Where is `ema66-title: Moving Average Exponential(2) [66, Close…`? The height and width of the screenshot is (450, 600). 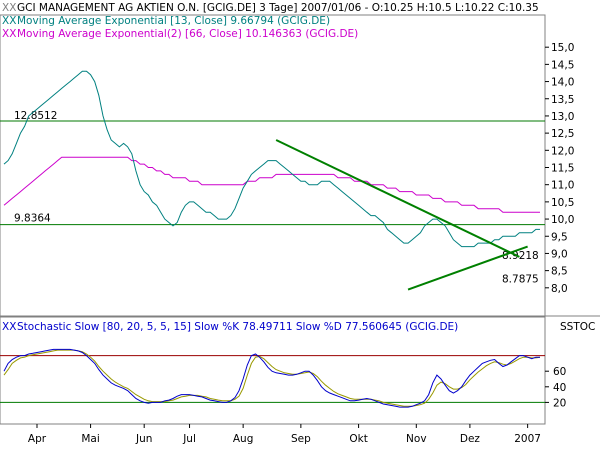
ema66-title: Moving Average Exponential(2) [66, Close… is located at coordinates (187, 34).